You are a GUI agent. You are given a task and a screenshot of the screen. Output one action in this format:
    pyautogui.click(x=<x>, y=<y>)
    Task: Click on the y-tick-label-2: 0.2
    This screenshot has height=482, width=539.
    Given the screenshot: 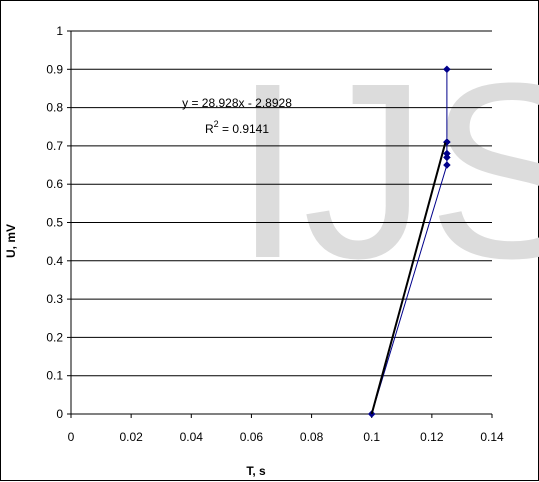 What is the action you would take?
    pyautogui.click(x=54, y=337)
    